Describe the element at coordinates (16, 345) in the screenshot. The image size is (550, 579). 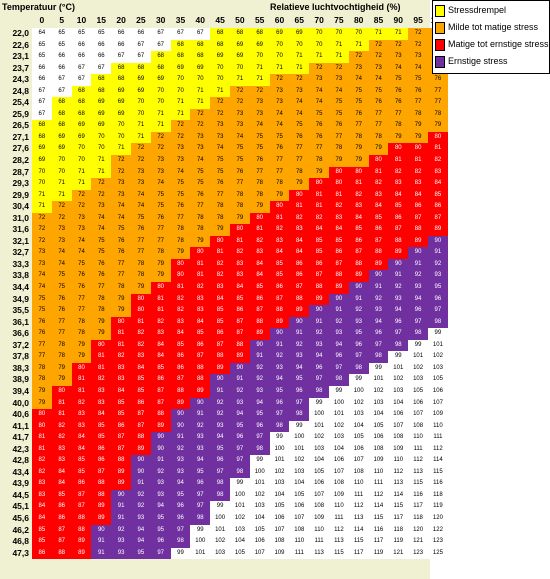
I see `temperature-cell: 37,2` at that location.